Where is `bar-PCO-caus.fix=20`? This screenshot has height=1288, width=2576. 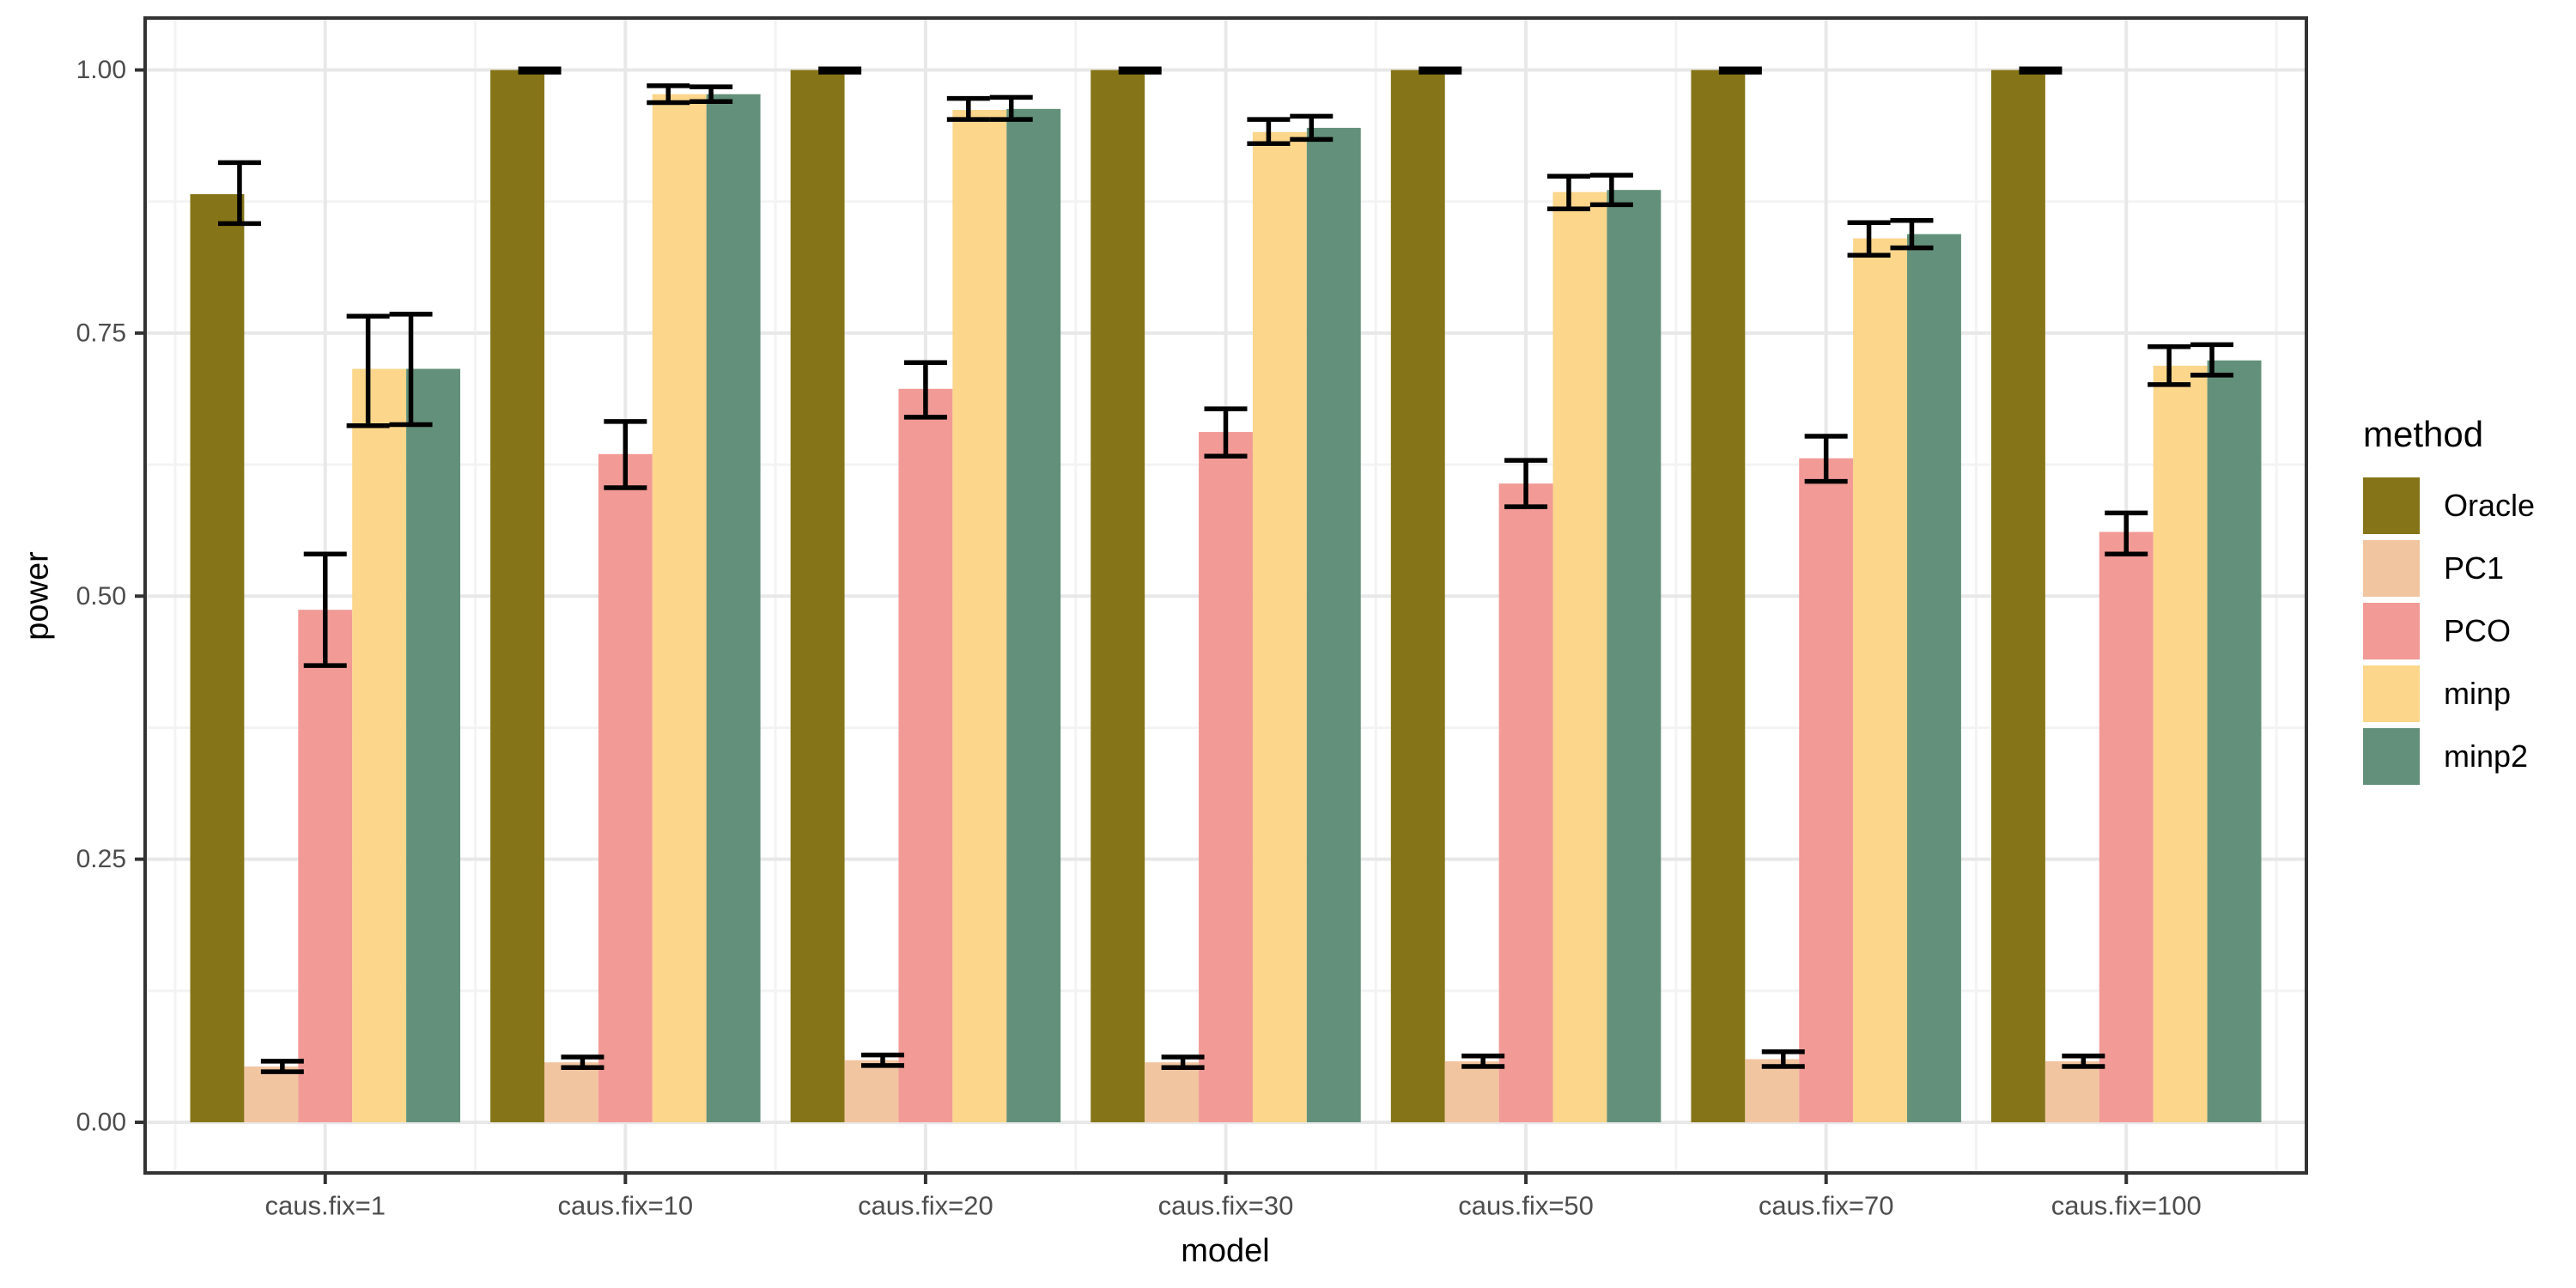 bar-PCO-caus.fix=20 is located at coordinates (925, 755).